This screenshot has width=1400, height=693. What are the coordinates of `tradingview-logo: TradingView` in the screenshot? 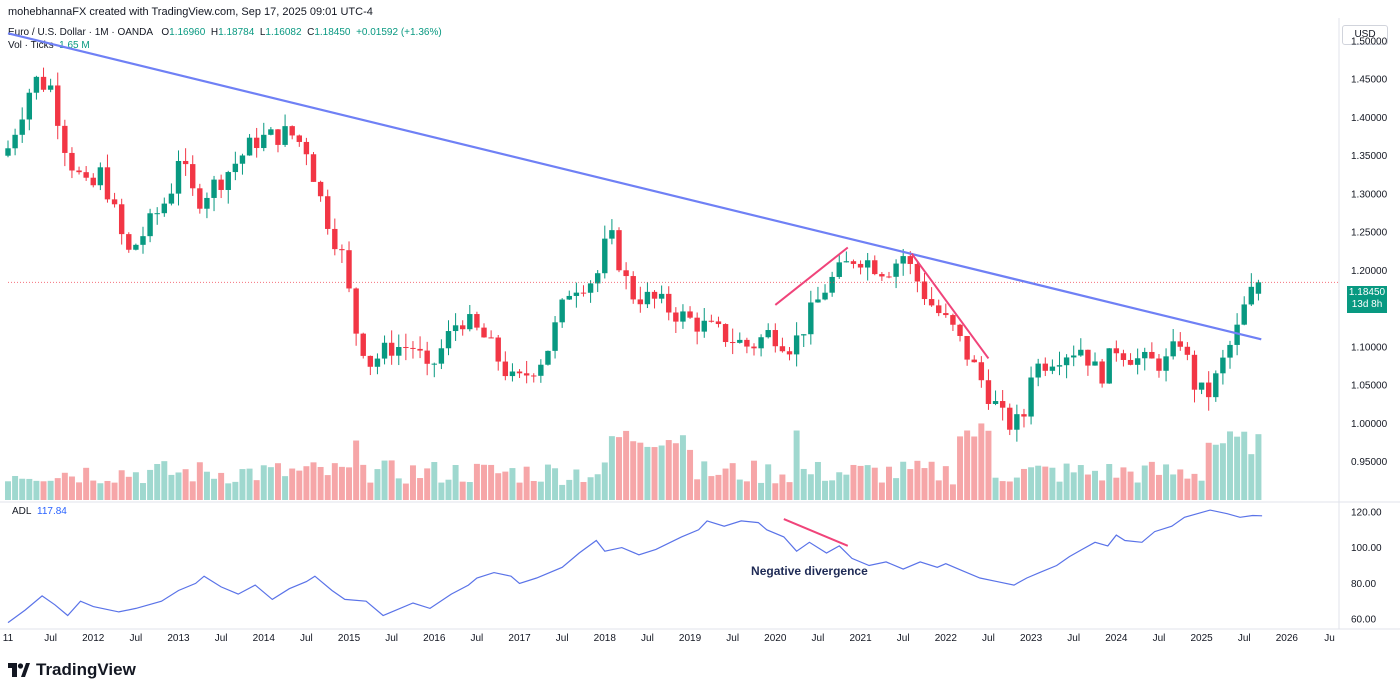 It's located at (72, 670).